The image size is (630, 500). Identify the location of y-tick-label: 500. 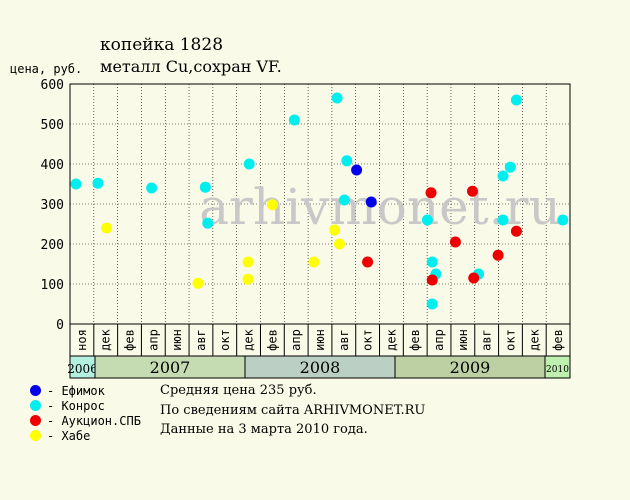
(52, 125).